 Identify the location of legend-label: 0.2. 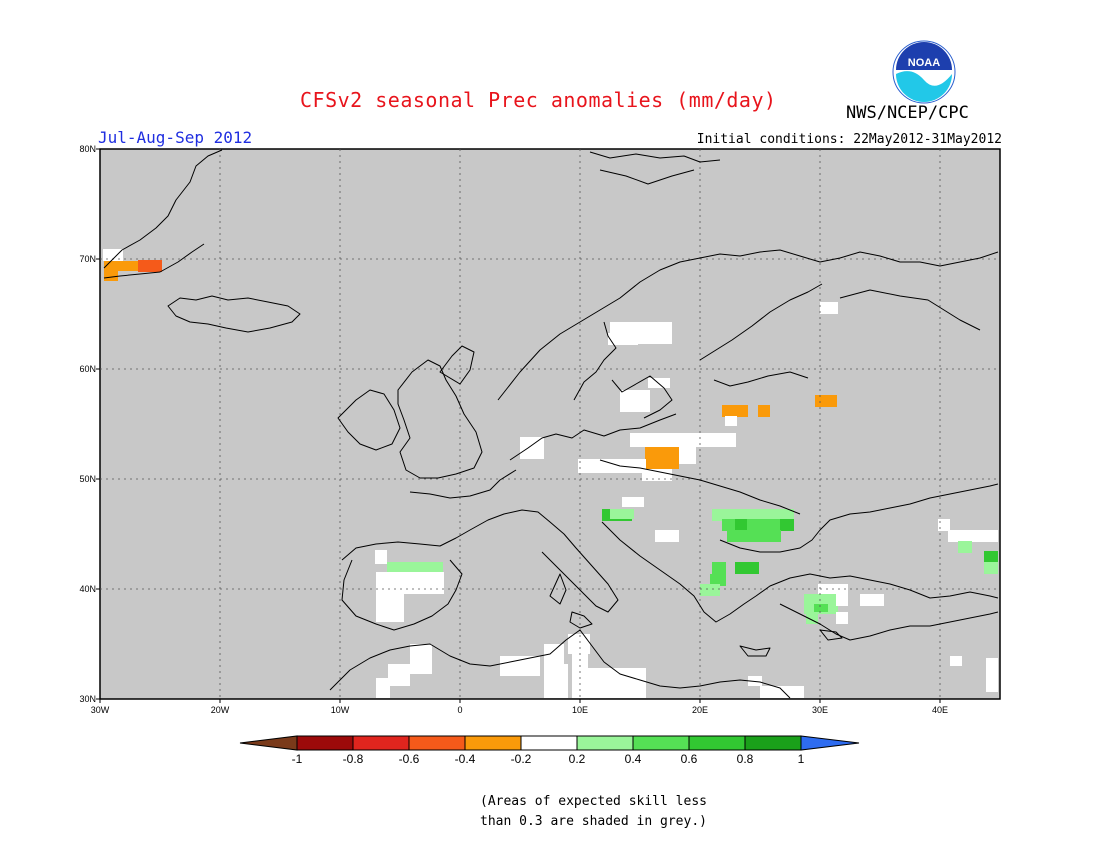
(577, 759).